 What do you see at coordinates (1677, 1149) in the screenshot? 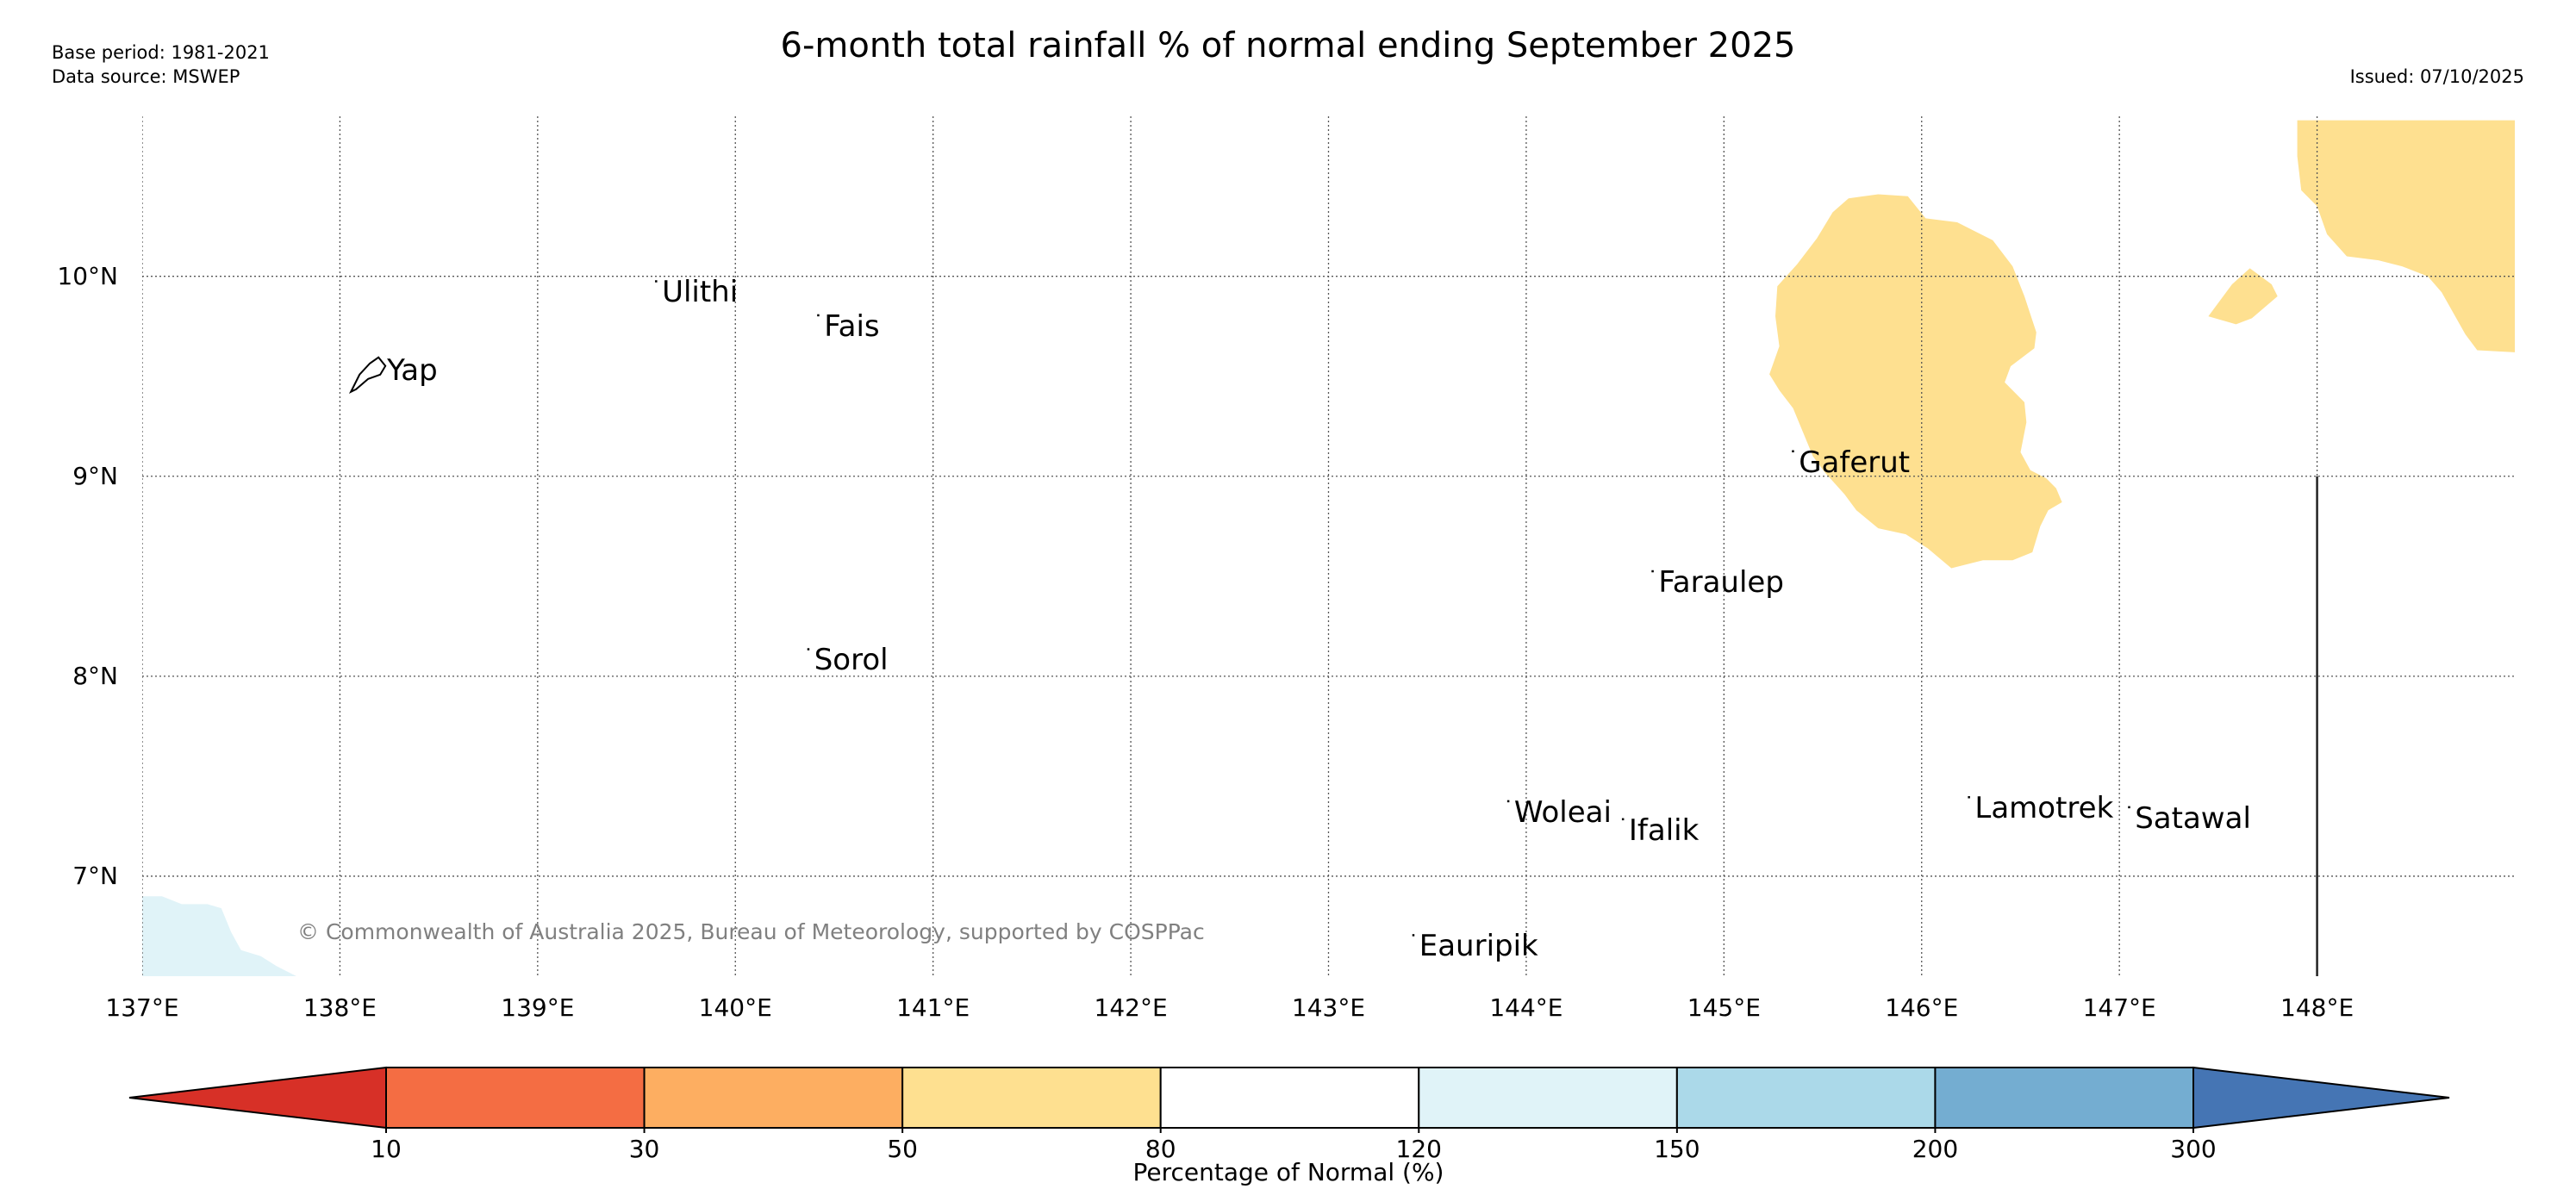
I see `colorbar-tick-label: 150` at bounding box center [1677, 1149].